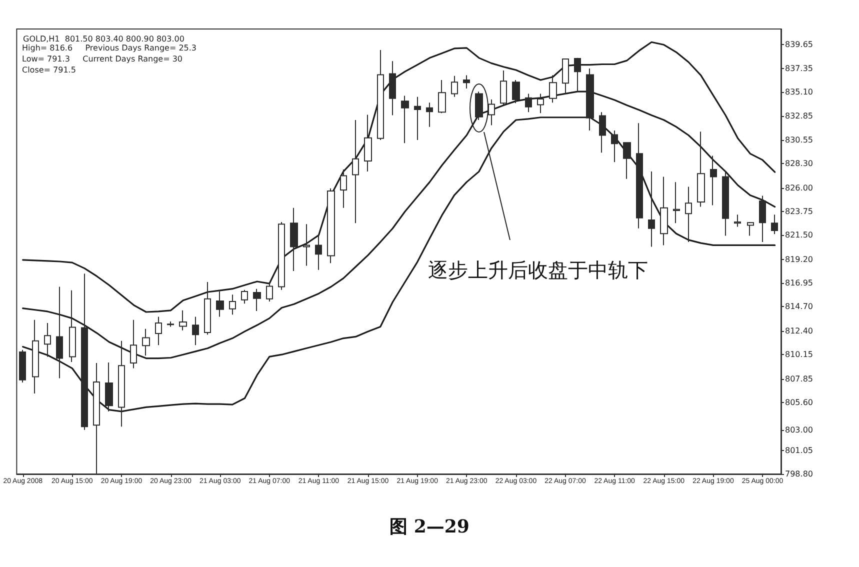 The image size is (859, 567). Describe the element at coordinates (799, 115) in the screenshot. I see `y-tick-label: 832.85` at that location.